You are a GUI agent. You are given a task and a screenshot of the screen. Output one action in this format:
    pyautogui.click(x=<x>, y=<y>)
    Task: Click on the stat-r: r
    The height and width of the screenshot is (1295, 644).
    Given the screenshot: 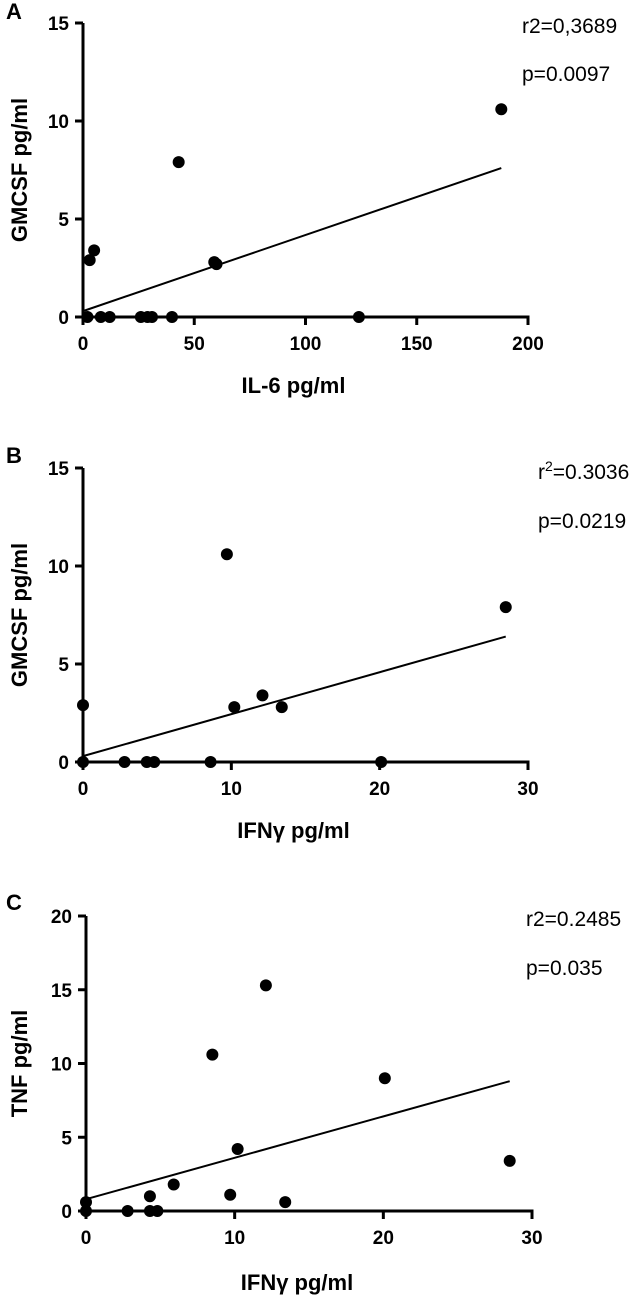 What is the action you would take?
    pyautogui.click(x=541, y=472)
    